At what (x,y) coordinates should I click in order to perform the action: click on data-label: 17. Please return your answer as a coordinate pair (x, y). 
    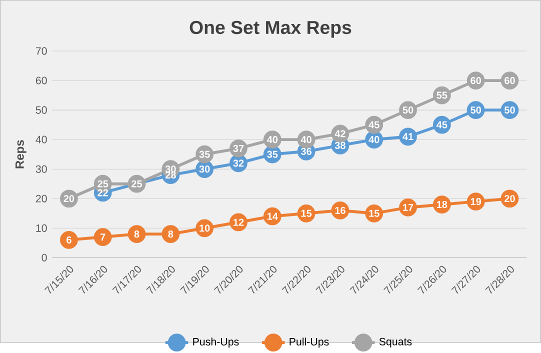
    Looking at the image, I should click on (408, 208).